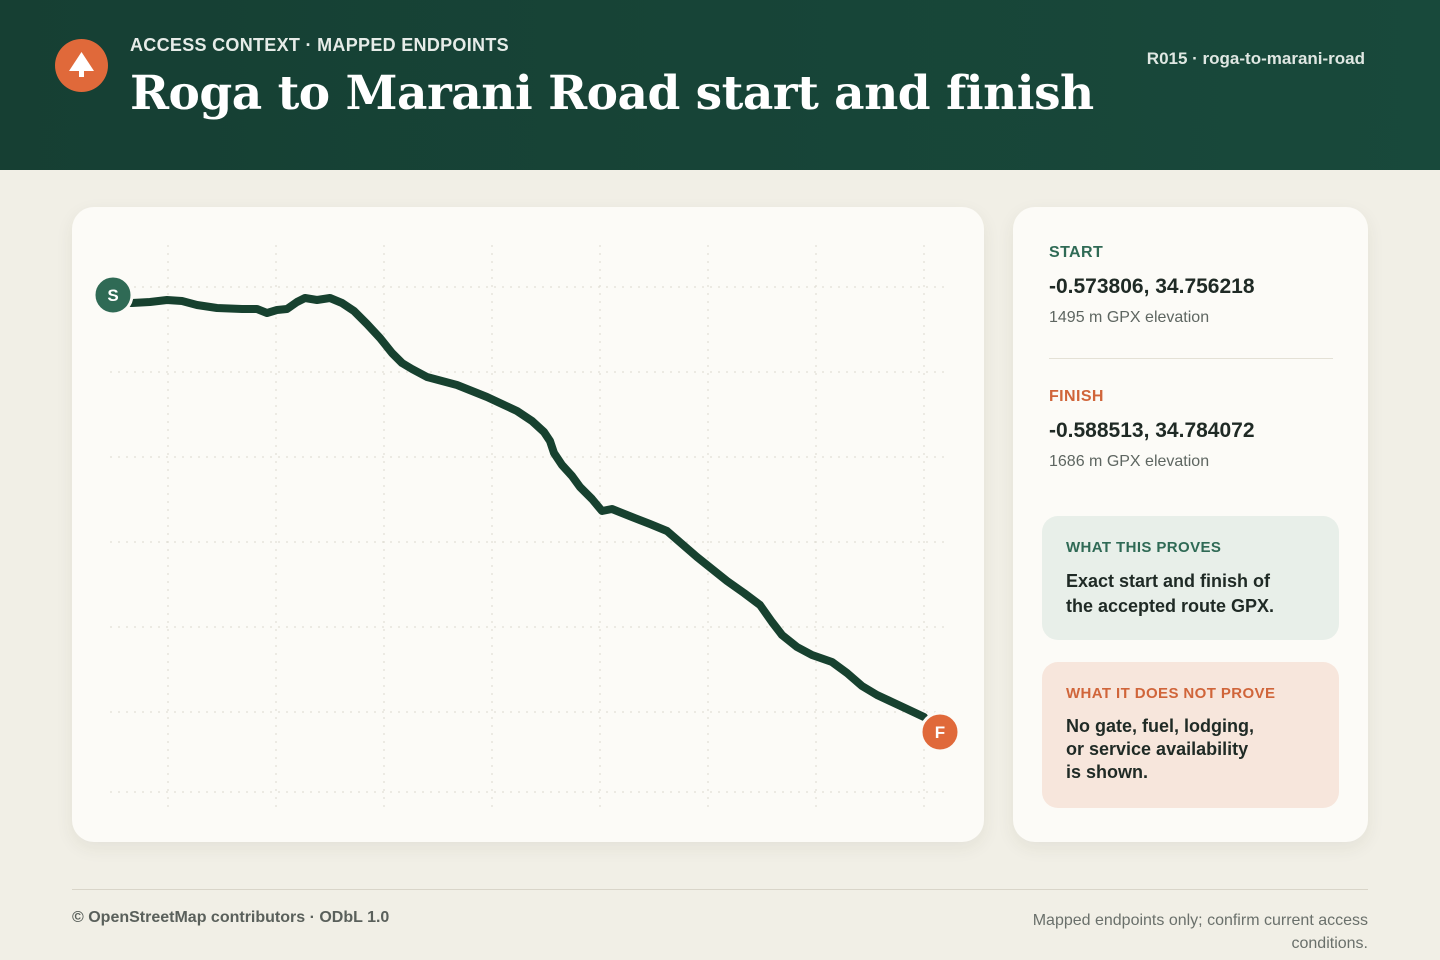 The image size is (1440, 960). I want to click on tree-icon, so click(81, 65).